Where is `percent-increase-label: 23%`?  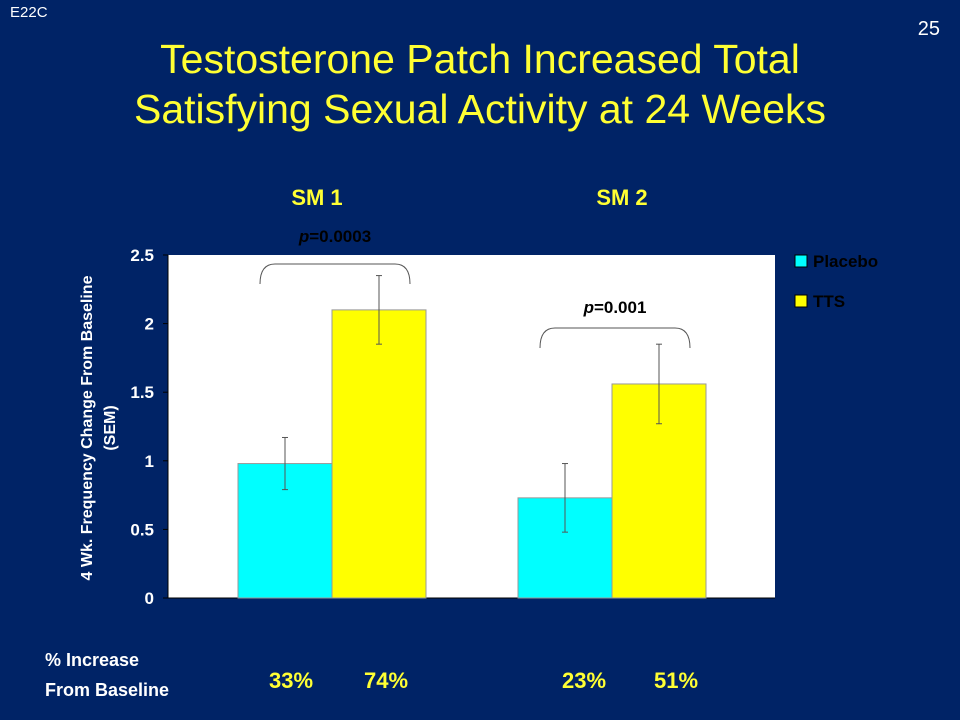 percent-increase-label: 23% is located at coordinates (584, 680).